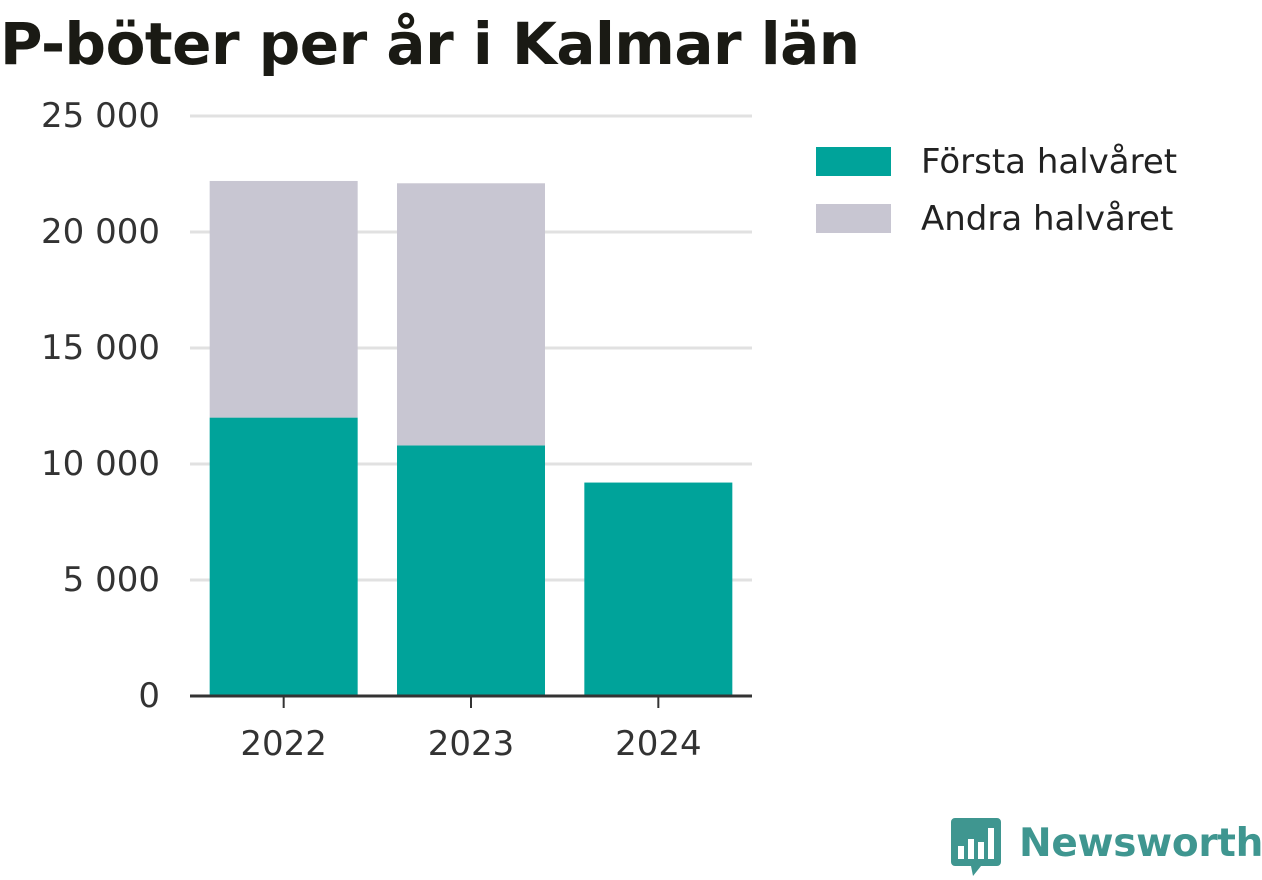 The height and width of the screenshot is (880, 1262). I want to click on legend-label: Första halvåret, so click(1049, 162).